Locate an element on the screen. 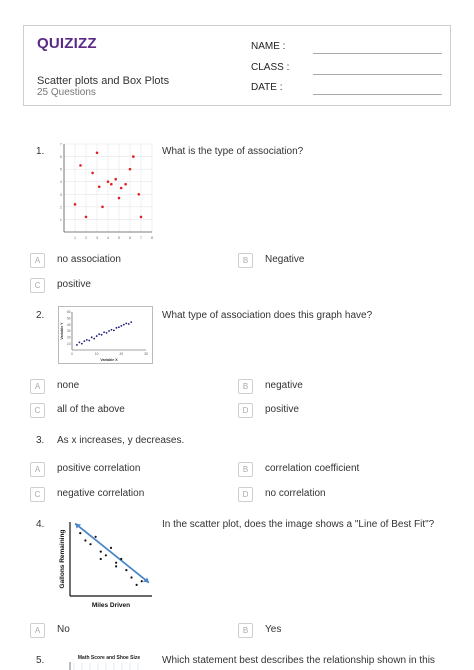  worksheet-title: Scatter plots and Box Plots is located at coordinates (103, 81).